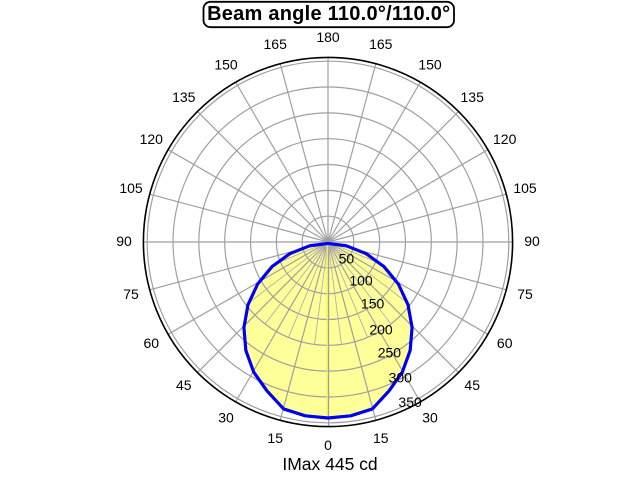 The height and width of the screenshot is (480, 640). I want to click on svg-text: 0, so click(328, 445).